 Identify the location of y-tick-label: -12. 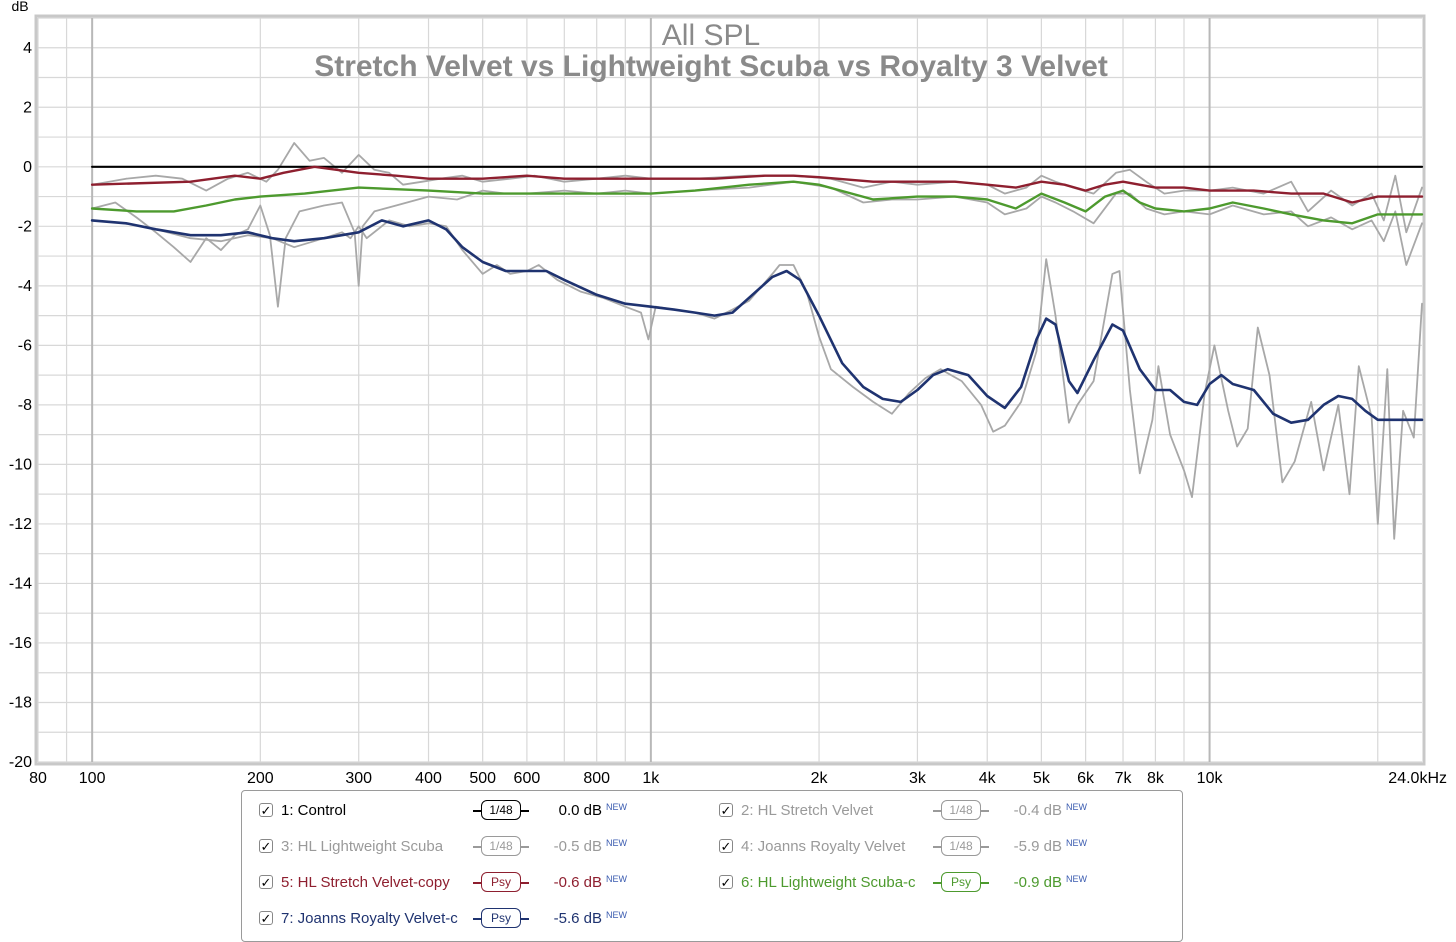
(20, 524).